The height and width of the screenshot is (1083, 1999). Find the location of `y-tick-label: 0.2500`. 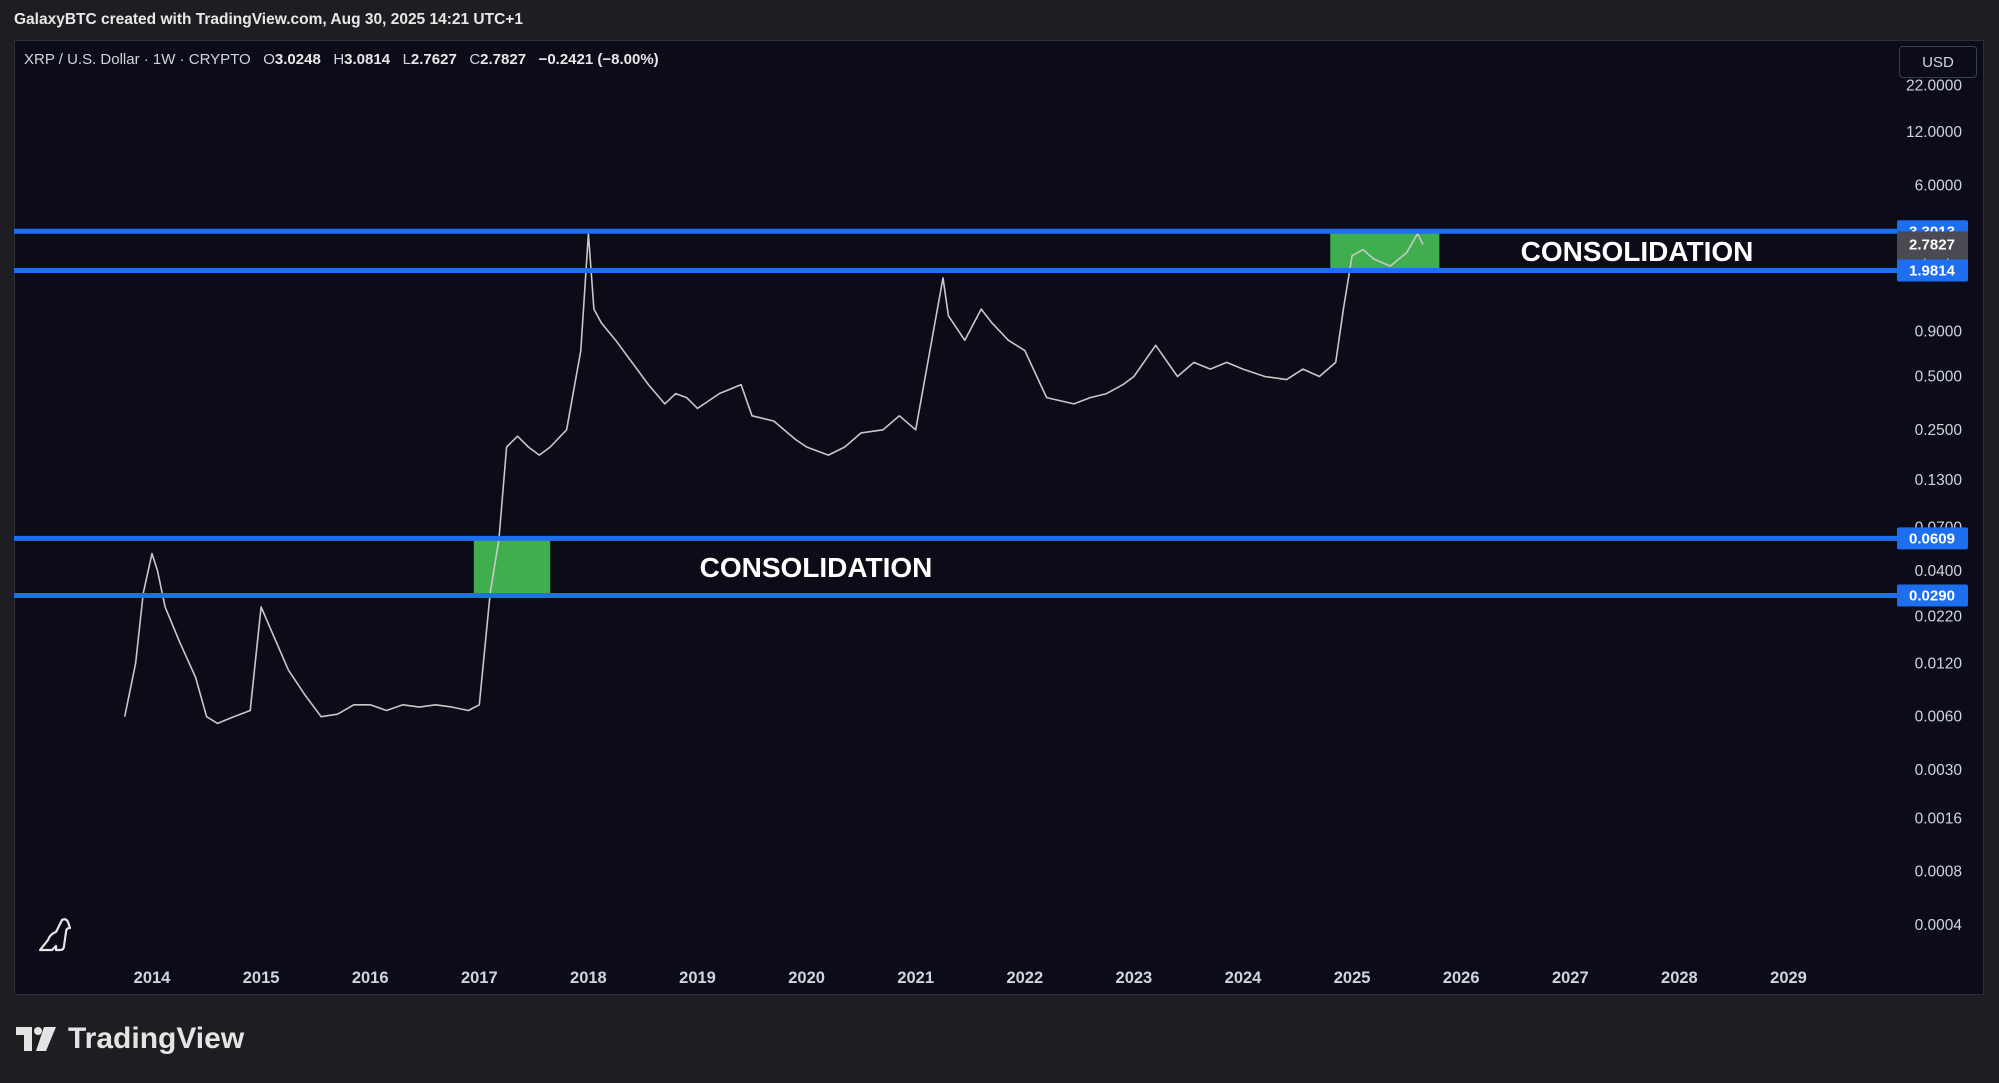

y-tick-label: 0.2500 is located at coordinates (1939, 430).